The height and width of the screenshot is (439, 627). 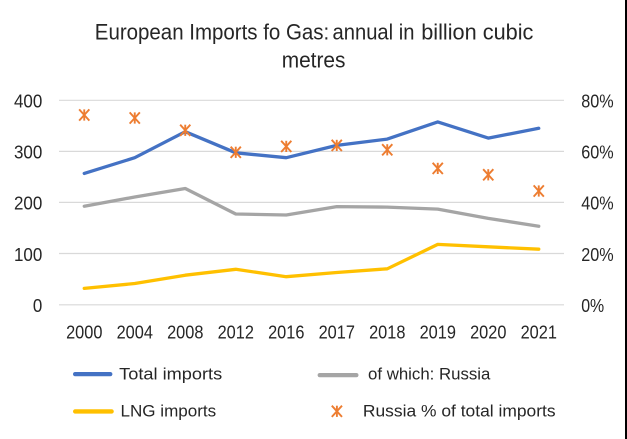 I want to click on svg-text: 200, so click(x=28, y=203).